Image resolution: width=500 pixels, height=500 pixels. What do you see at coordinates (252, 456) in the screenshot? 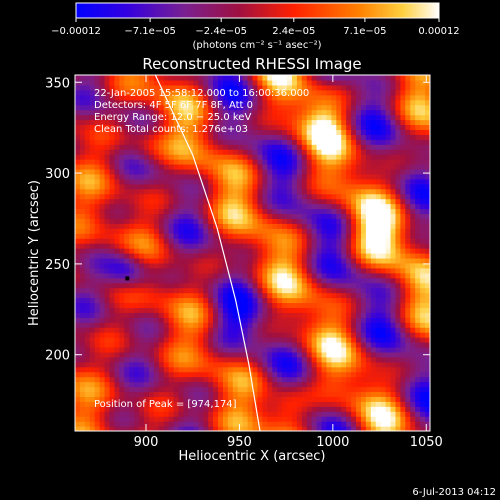
I see `x-axis-label: Heliocentric X (arcsec)` at bounding box center [252, 456].